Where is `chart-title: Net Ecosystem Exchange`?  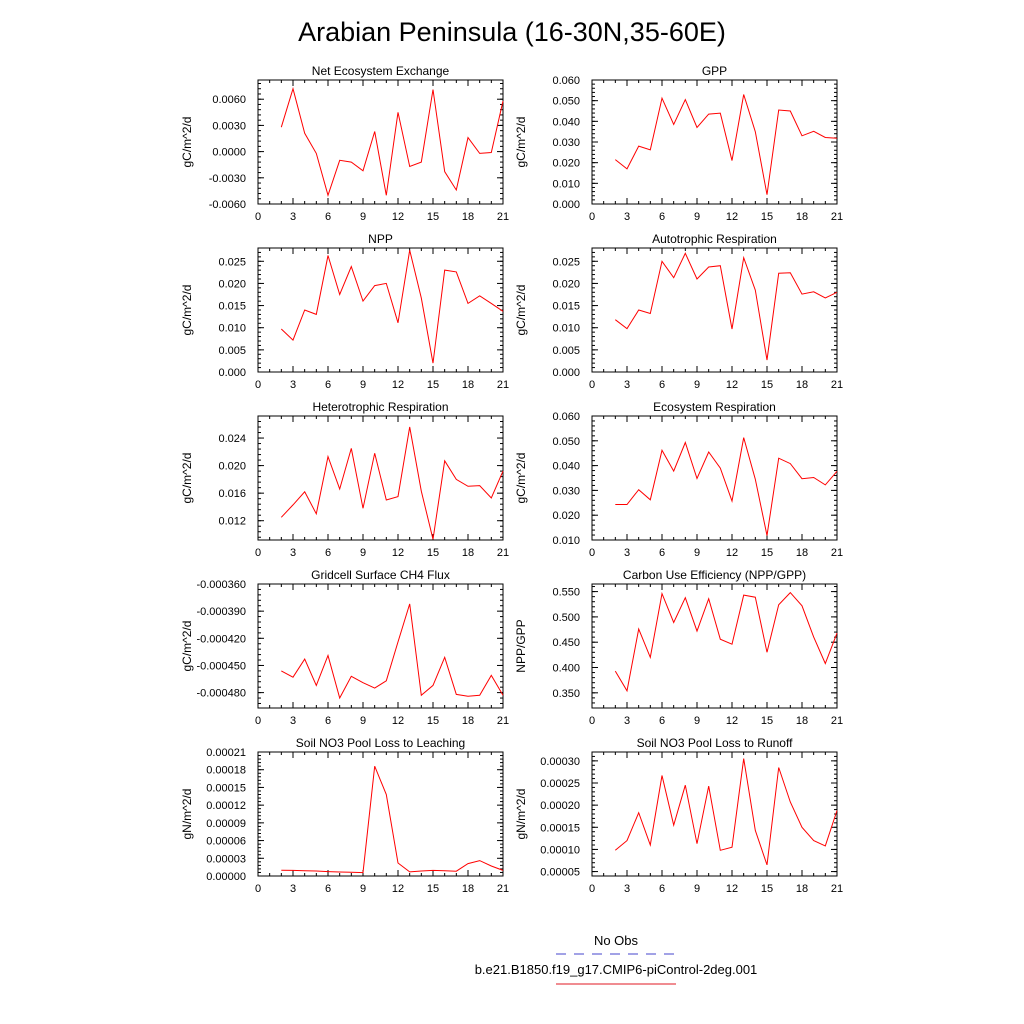 chart-title: Net Ecosystem Exchange is located at coordinates (381, 71).